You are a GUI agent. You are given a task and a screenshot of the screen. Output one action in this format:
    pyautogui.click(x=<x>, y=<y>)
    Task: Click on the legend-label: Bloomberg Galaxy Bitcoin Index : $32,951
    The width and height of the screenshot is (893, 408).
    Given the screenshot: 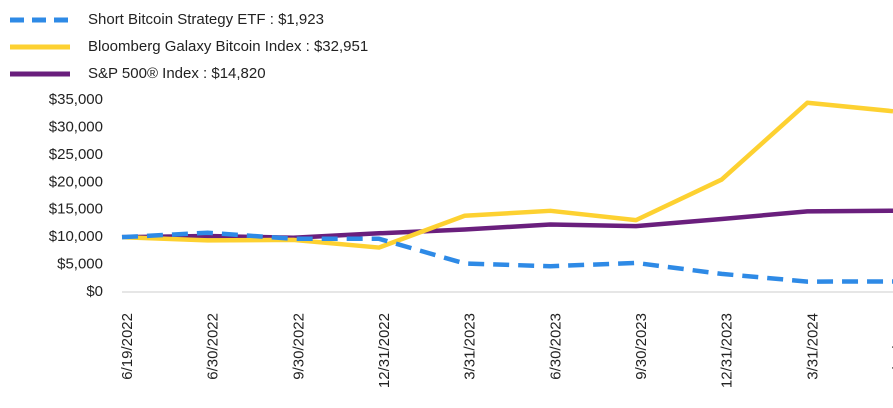 What is the action you would take?
    pyautogui.click(x=228, y=46)
    